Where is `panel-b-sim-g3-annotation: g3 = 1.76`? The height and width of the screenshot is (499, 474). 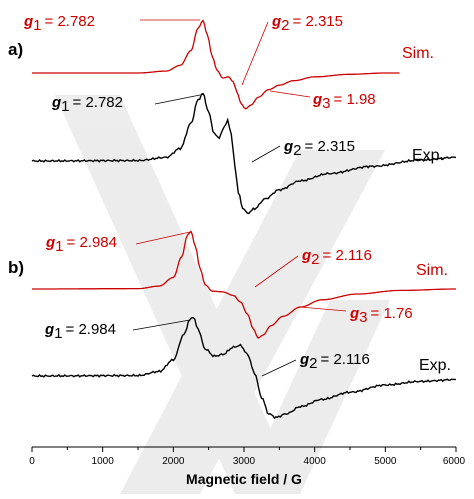 panel-b-sim-g3-annotation: g3 = 1.76 is located at coordinates (381, 315).